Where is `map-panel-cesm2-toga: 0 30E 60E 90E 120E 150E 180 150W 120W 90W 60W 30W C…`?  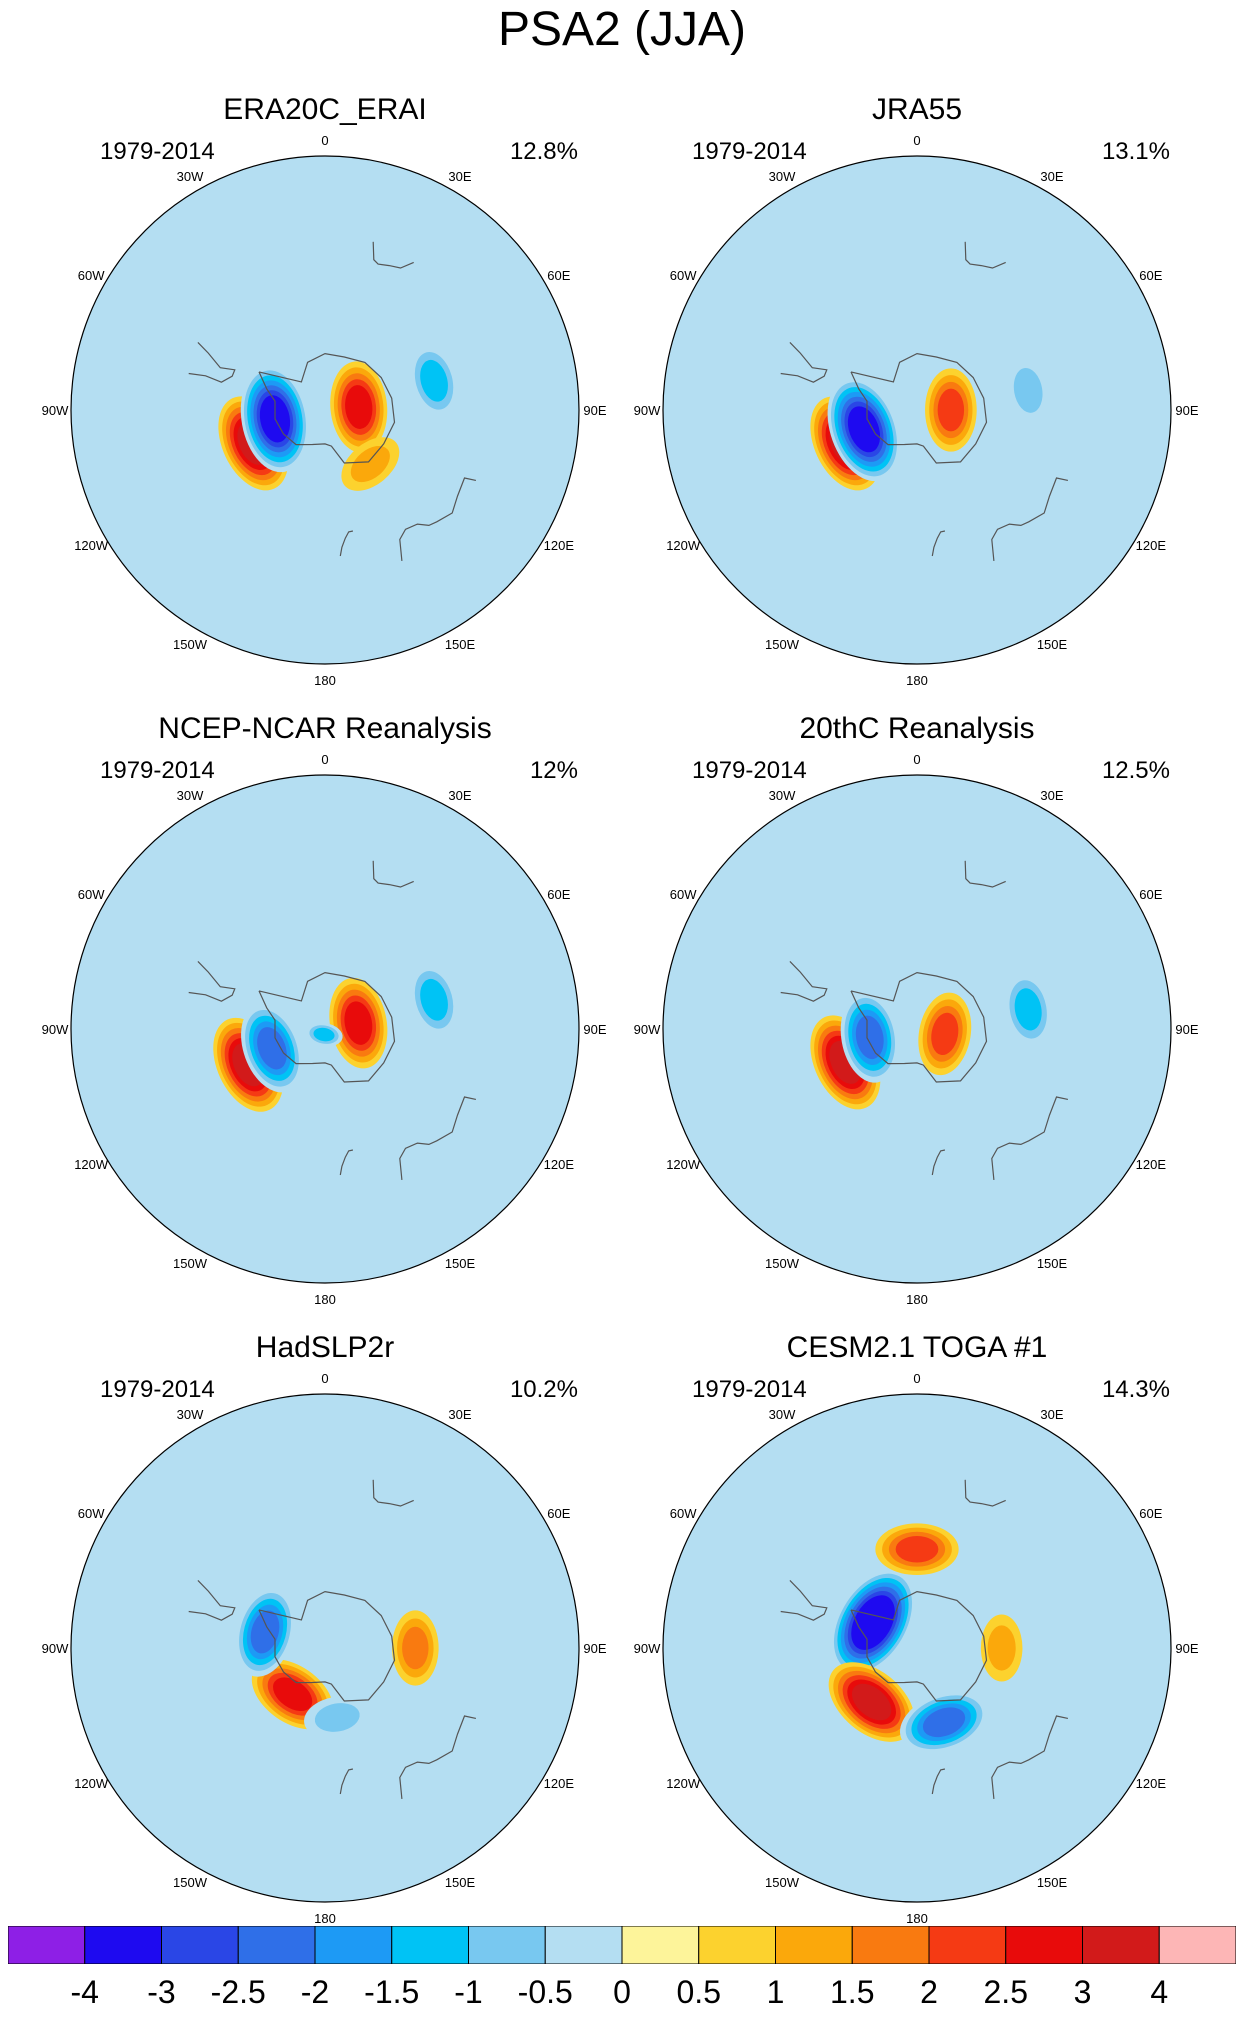
map-panel-cesm2-toga: 0 30E 60E 90E 120E 150E 180 150W 120W 90W 60W 30W C… is located at coordinates (917, 1635).